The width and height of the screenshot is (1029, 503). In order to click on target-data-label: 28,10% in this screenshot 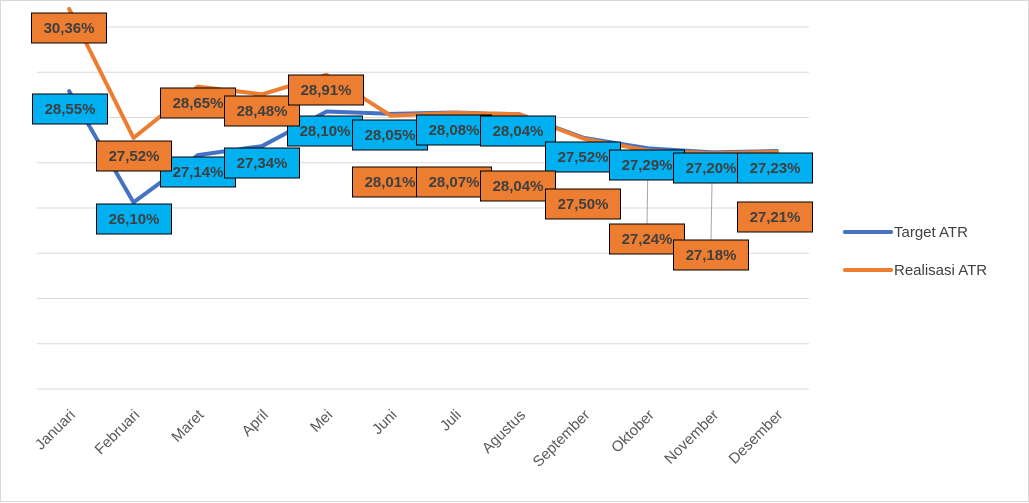, I will do `click(325, 131)`.